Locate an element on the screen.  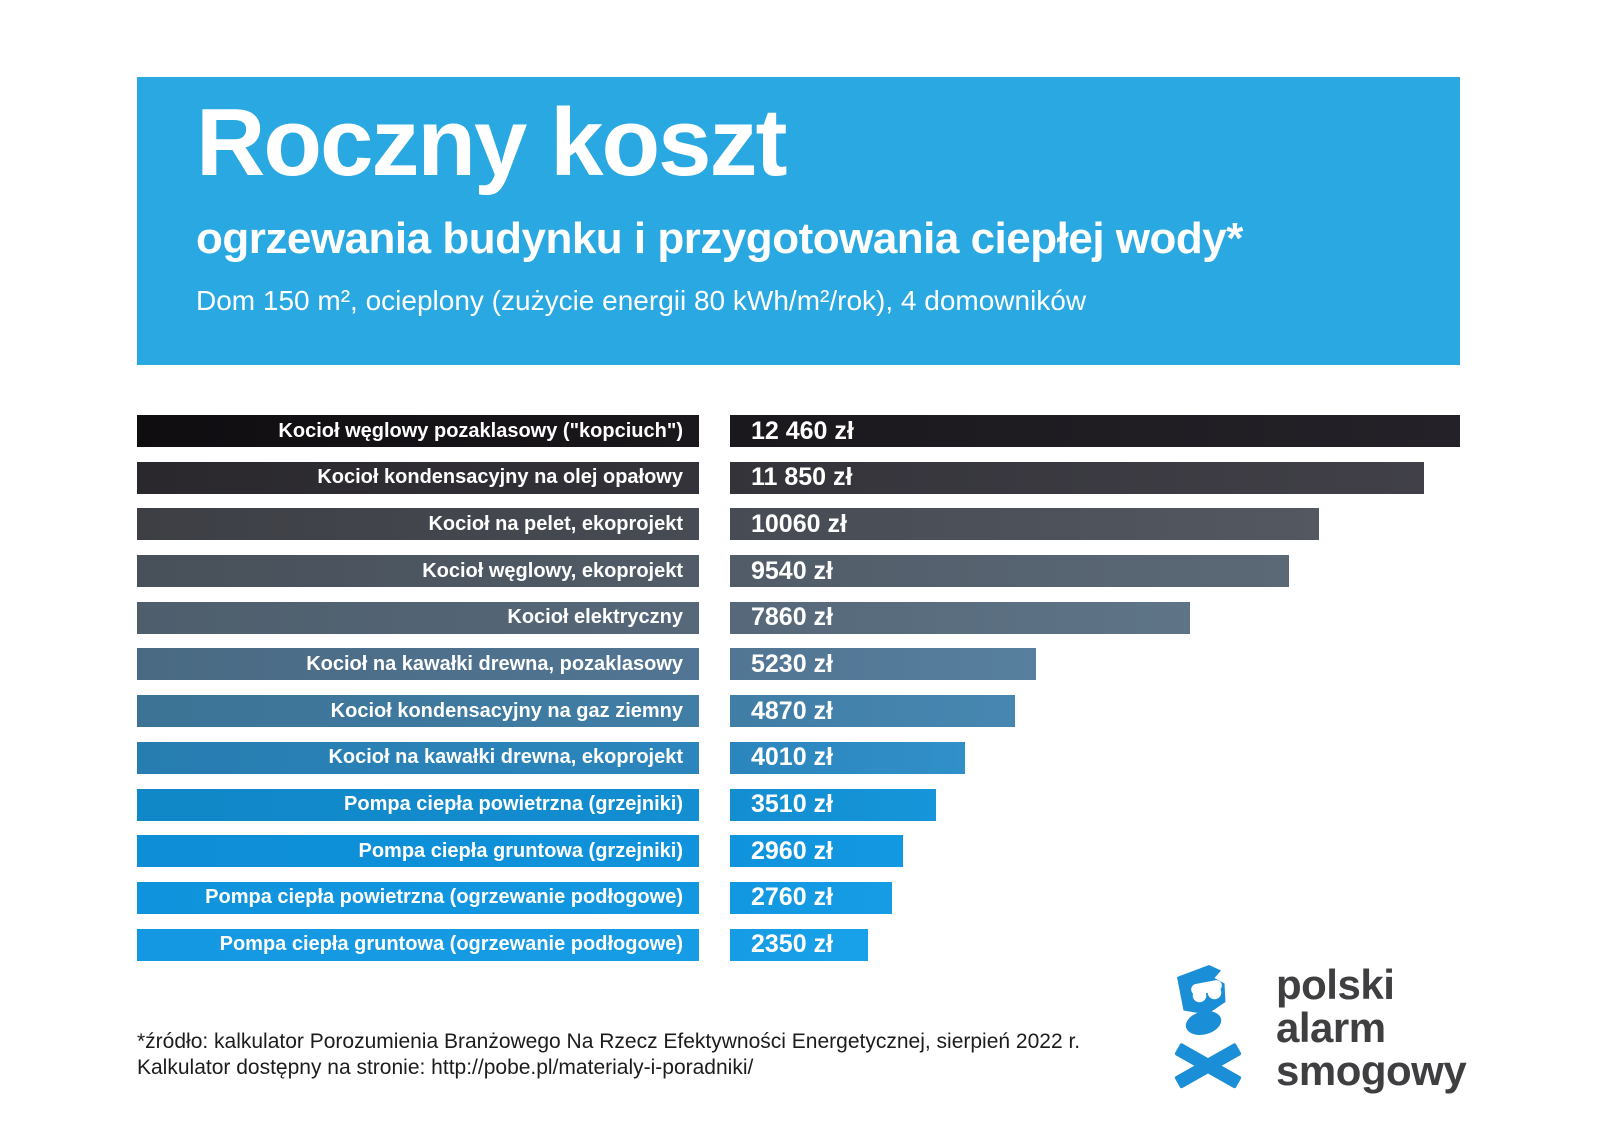
row-label: Kocioł na kawałki drewna, ekoprojekt is located at coordinates (418, 757).